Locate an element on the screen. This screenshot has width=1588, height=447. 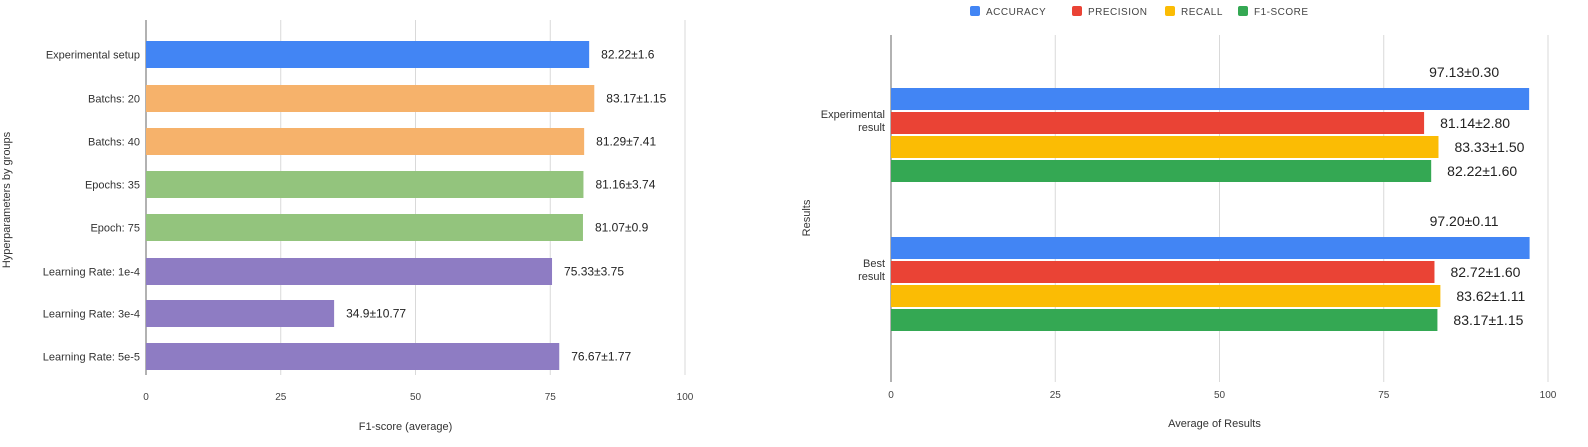
chart2-x-tick-label: 50 is located at coordinates (1220, 395).